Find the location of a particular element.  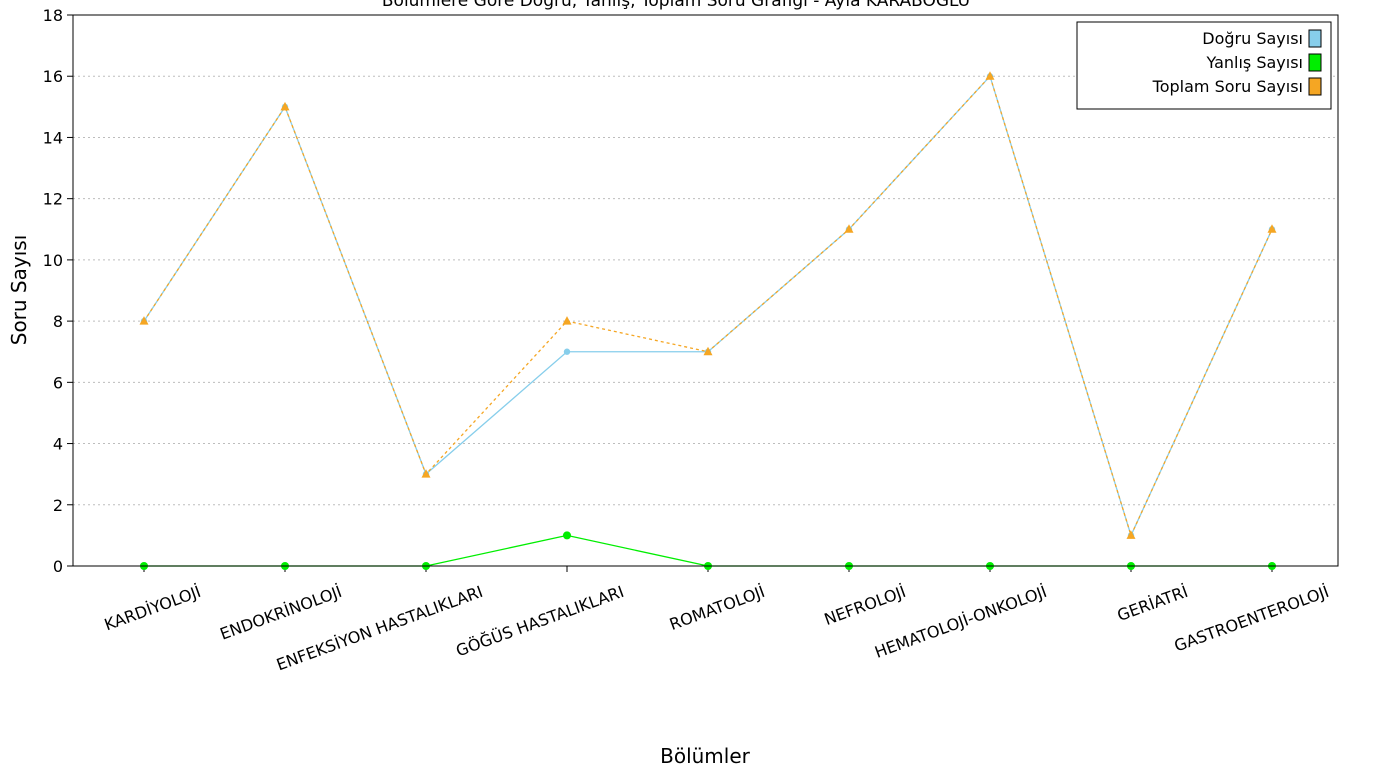

legend-box is located at coordinates (1204, 65).